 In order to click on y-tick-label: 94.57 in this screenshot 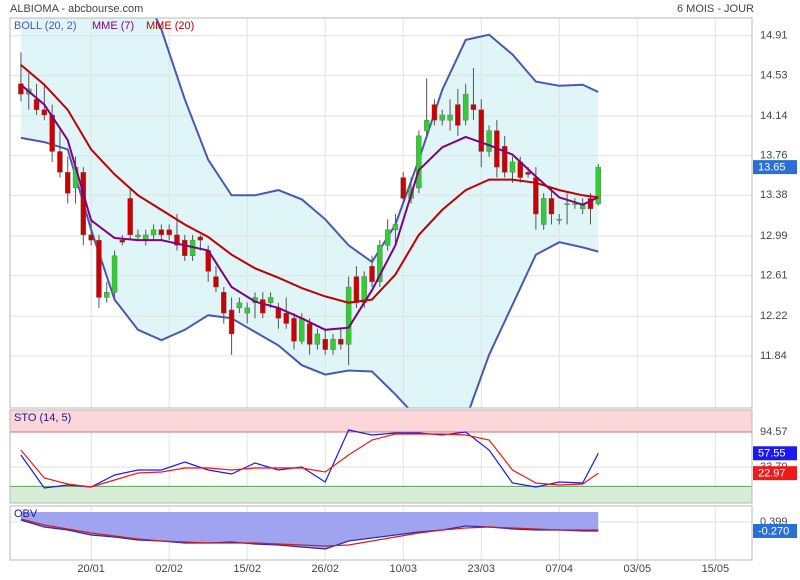, I will do `click(774, 432)`.